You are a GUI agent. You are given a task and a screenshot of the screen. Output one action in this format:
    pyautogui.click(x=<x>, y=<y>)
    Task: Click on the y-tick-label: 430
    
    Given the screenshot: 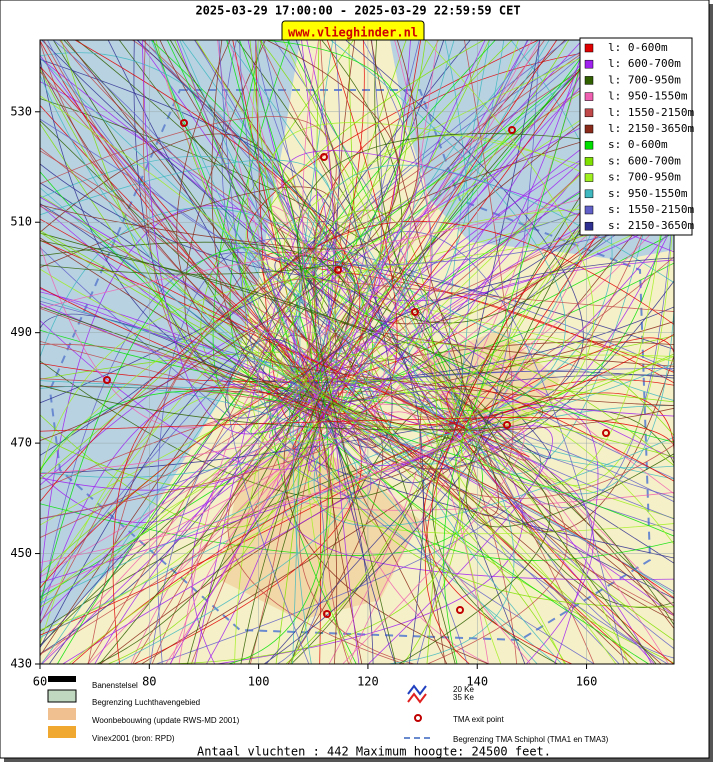 What is the action you would take?
    pyautogui.click(x=21, y=664)
    